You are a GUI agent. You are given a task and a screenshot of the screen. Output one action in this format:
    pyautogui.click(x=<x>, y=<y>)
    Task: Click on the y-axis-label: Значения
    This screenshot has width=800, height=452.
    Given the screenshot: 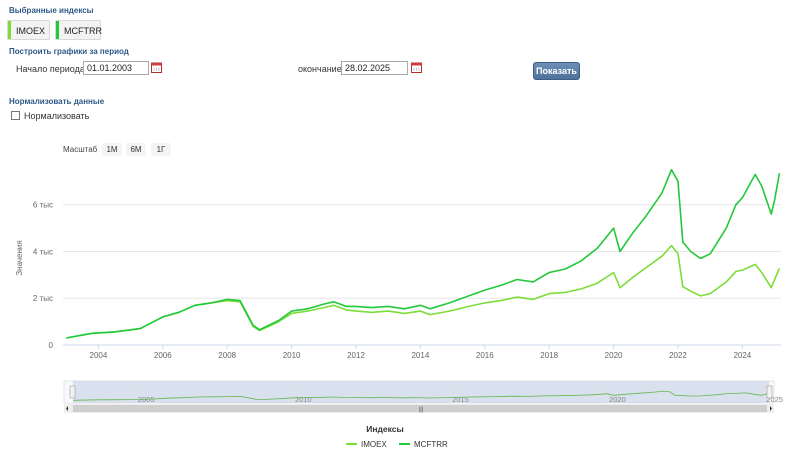 What is the action you would take?
    pyautogui.click(x=19, y=257)
    